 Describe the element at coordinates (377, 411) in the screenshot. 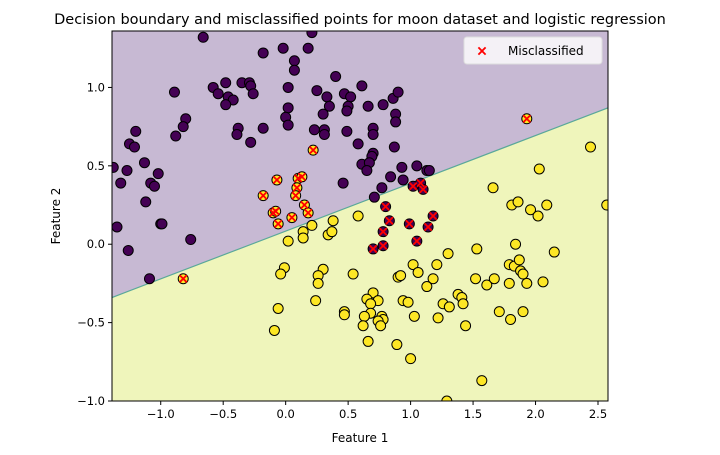

I see `x-axis-ticks: −1.0 −0.5 0.0 0.5 1.0 1.5 2.0 2.5` at that location.